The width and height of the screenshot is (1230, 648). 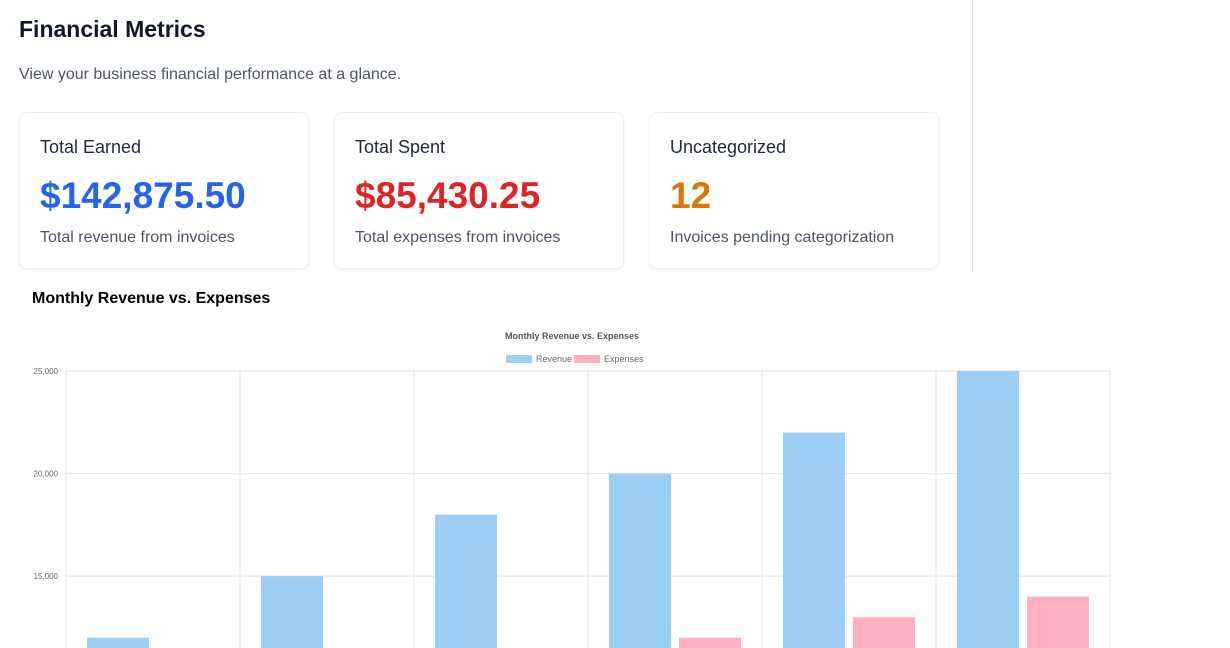 What do you see at coordinates (137, 237) in the screenshot?
I see `card-description: Total revenue from invoices` at bounding box center [137, 237].